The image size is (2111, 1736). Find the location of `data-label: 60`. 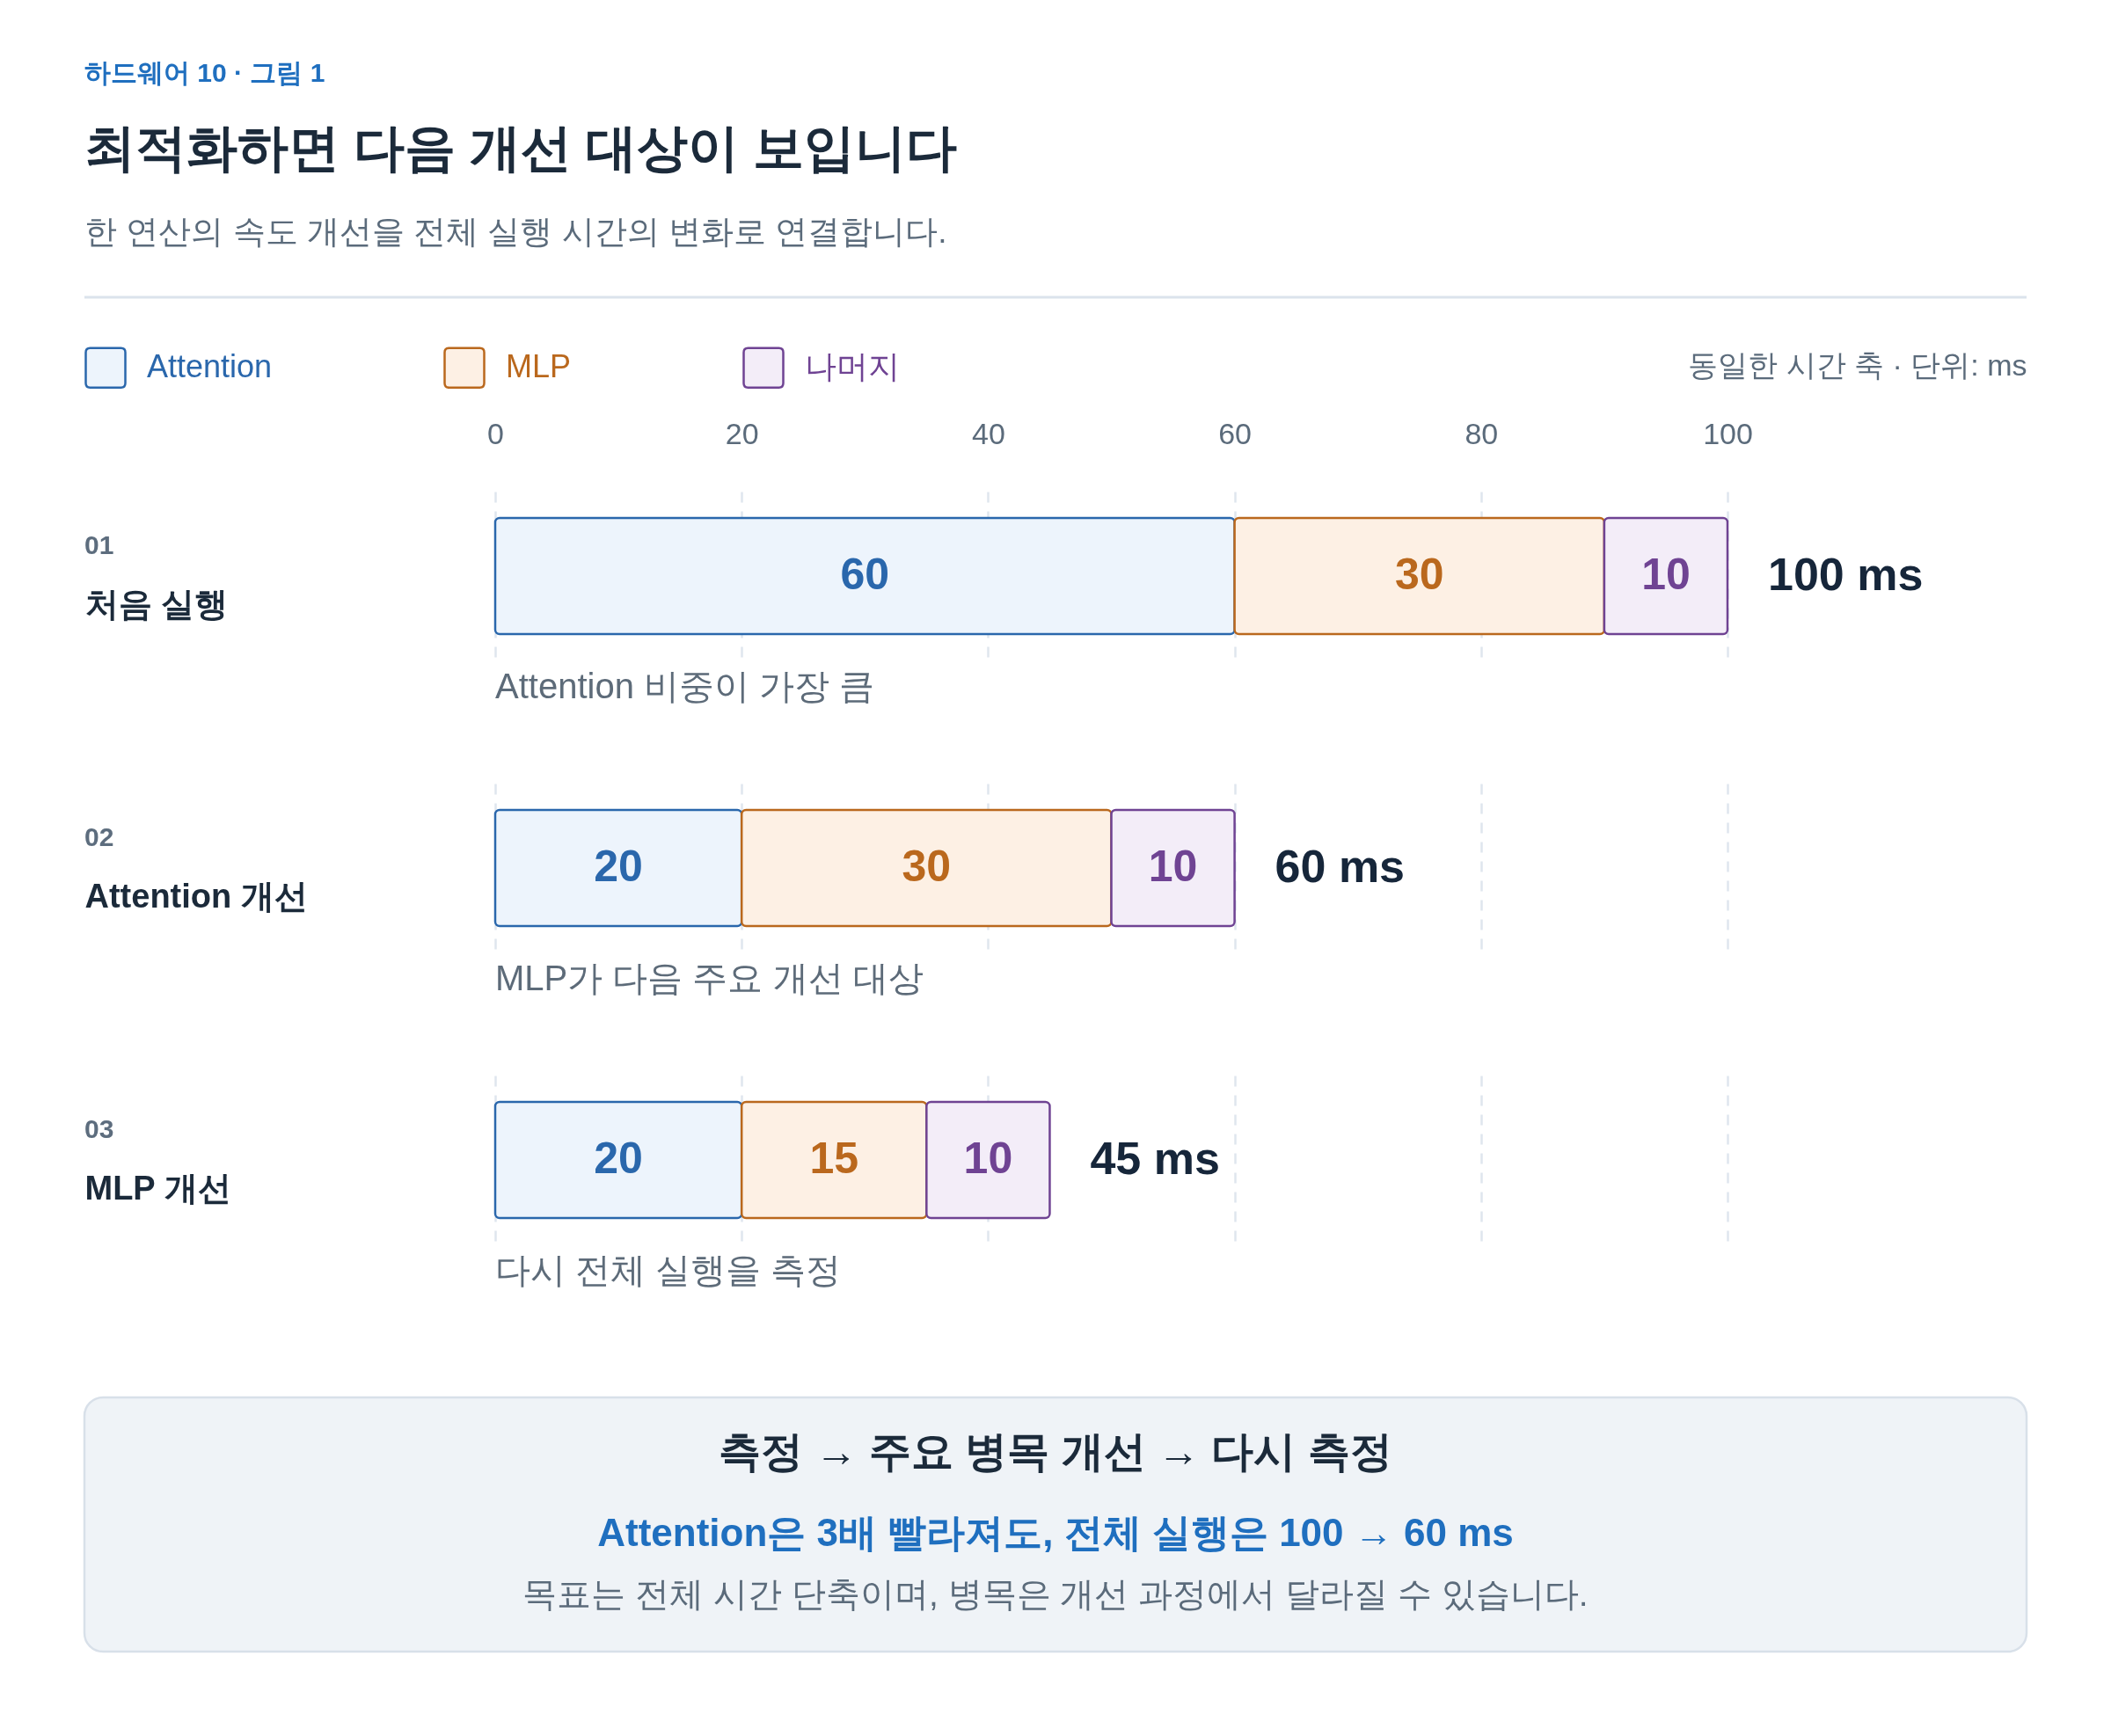

data-label: 60 is located at coordinates (865, 575).